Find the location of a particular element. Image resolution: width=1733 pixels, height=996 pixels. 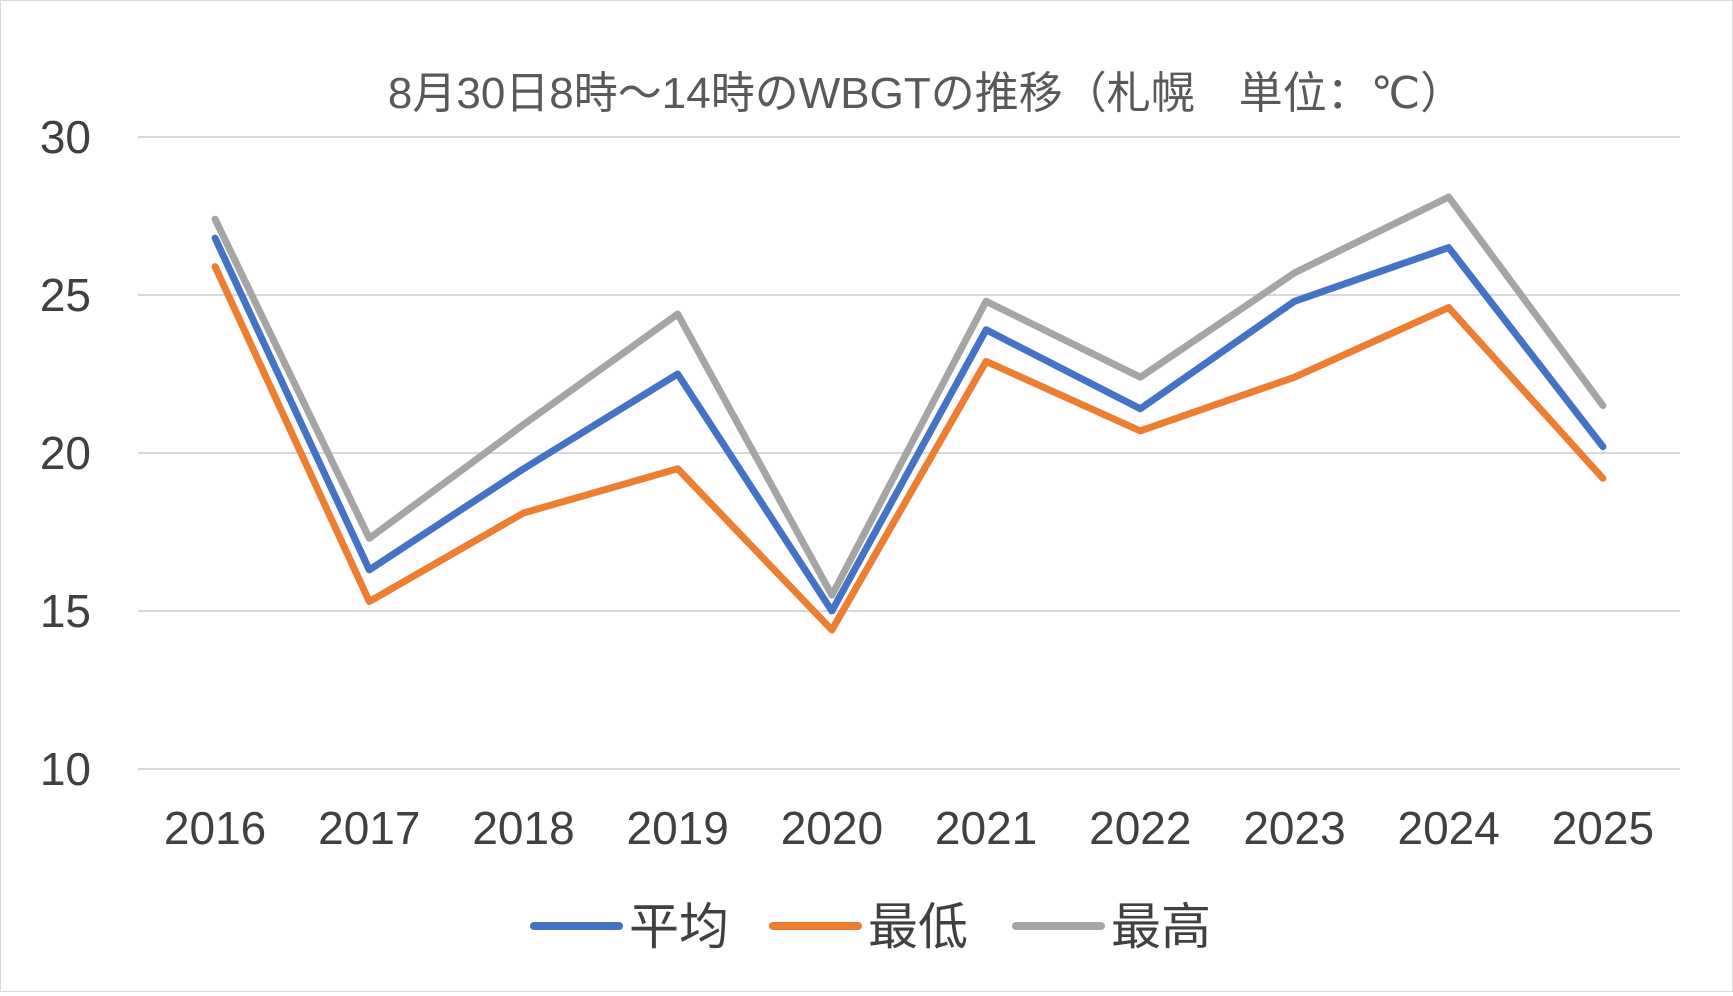

x-tick-label: 2022 is located at coordinates (1140, 828).